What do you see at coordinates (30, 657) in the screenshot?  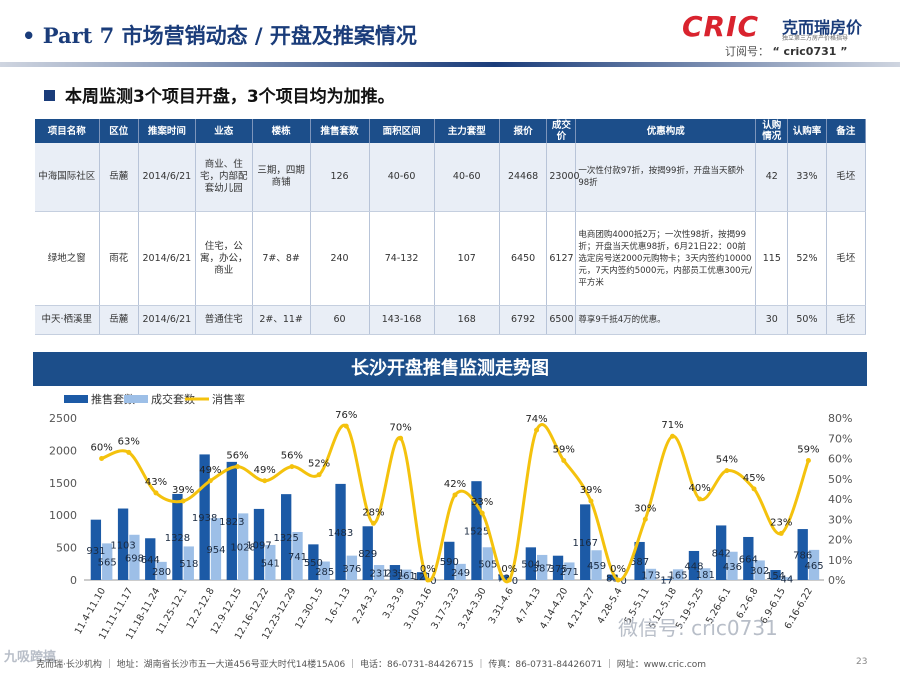 I see `corner-watermark: 九吸跨搞` at bounding box center [30, 657].